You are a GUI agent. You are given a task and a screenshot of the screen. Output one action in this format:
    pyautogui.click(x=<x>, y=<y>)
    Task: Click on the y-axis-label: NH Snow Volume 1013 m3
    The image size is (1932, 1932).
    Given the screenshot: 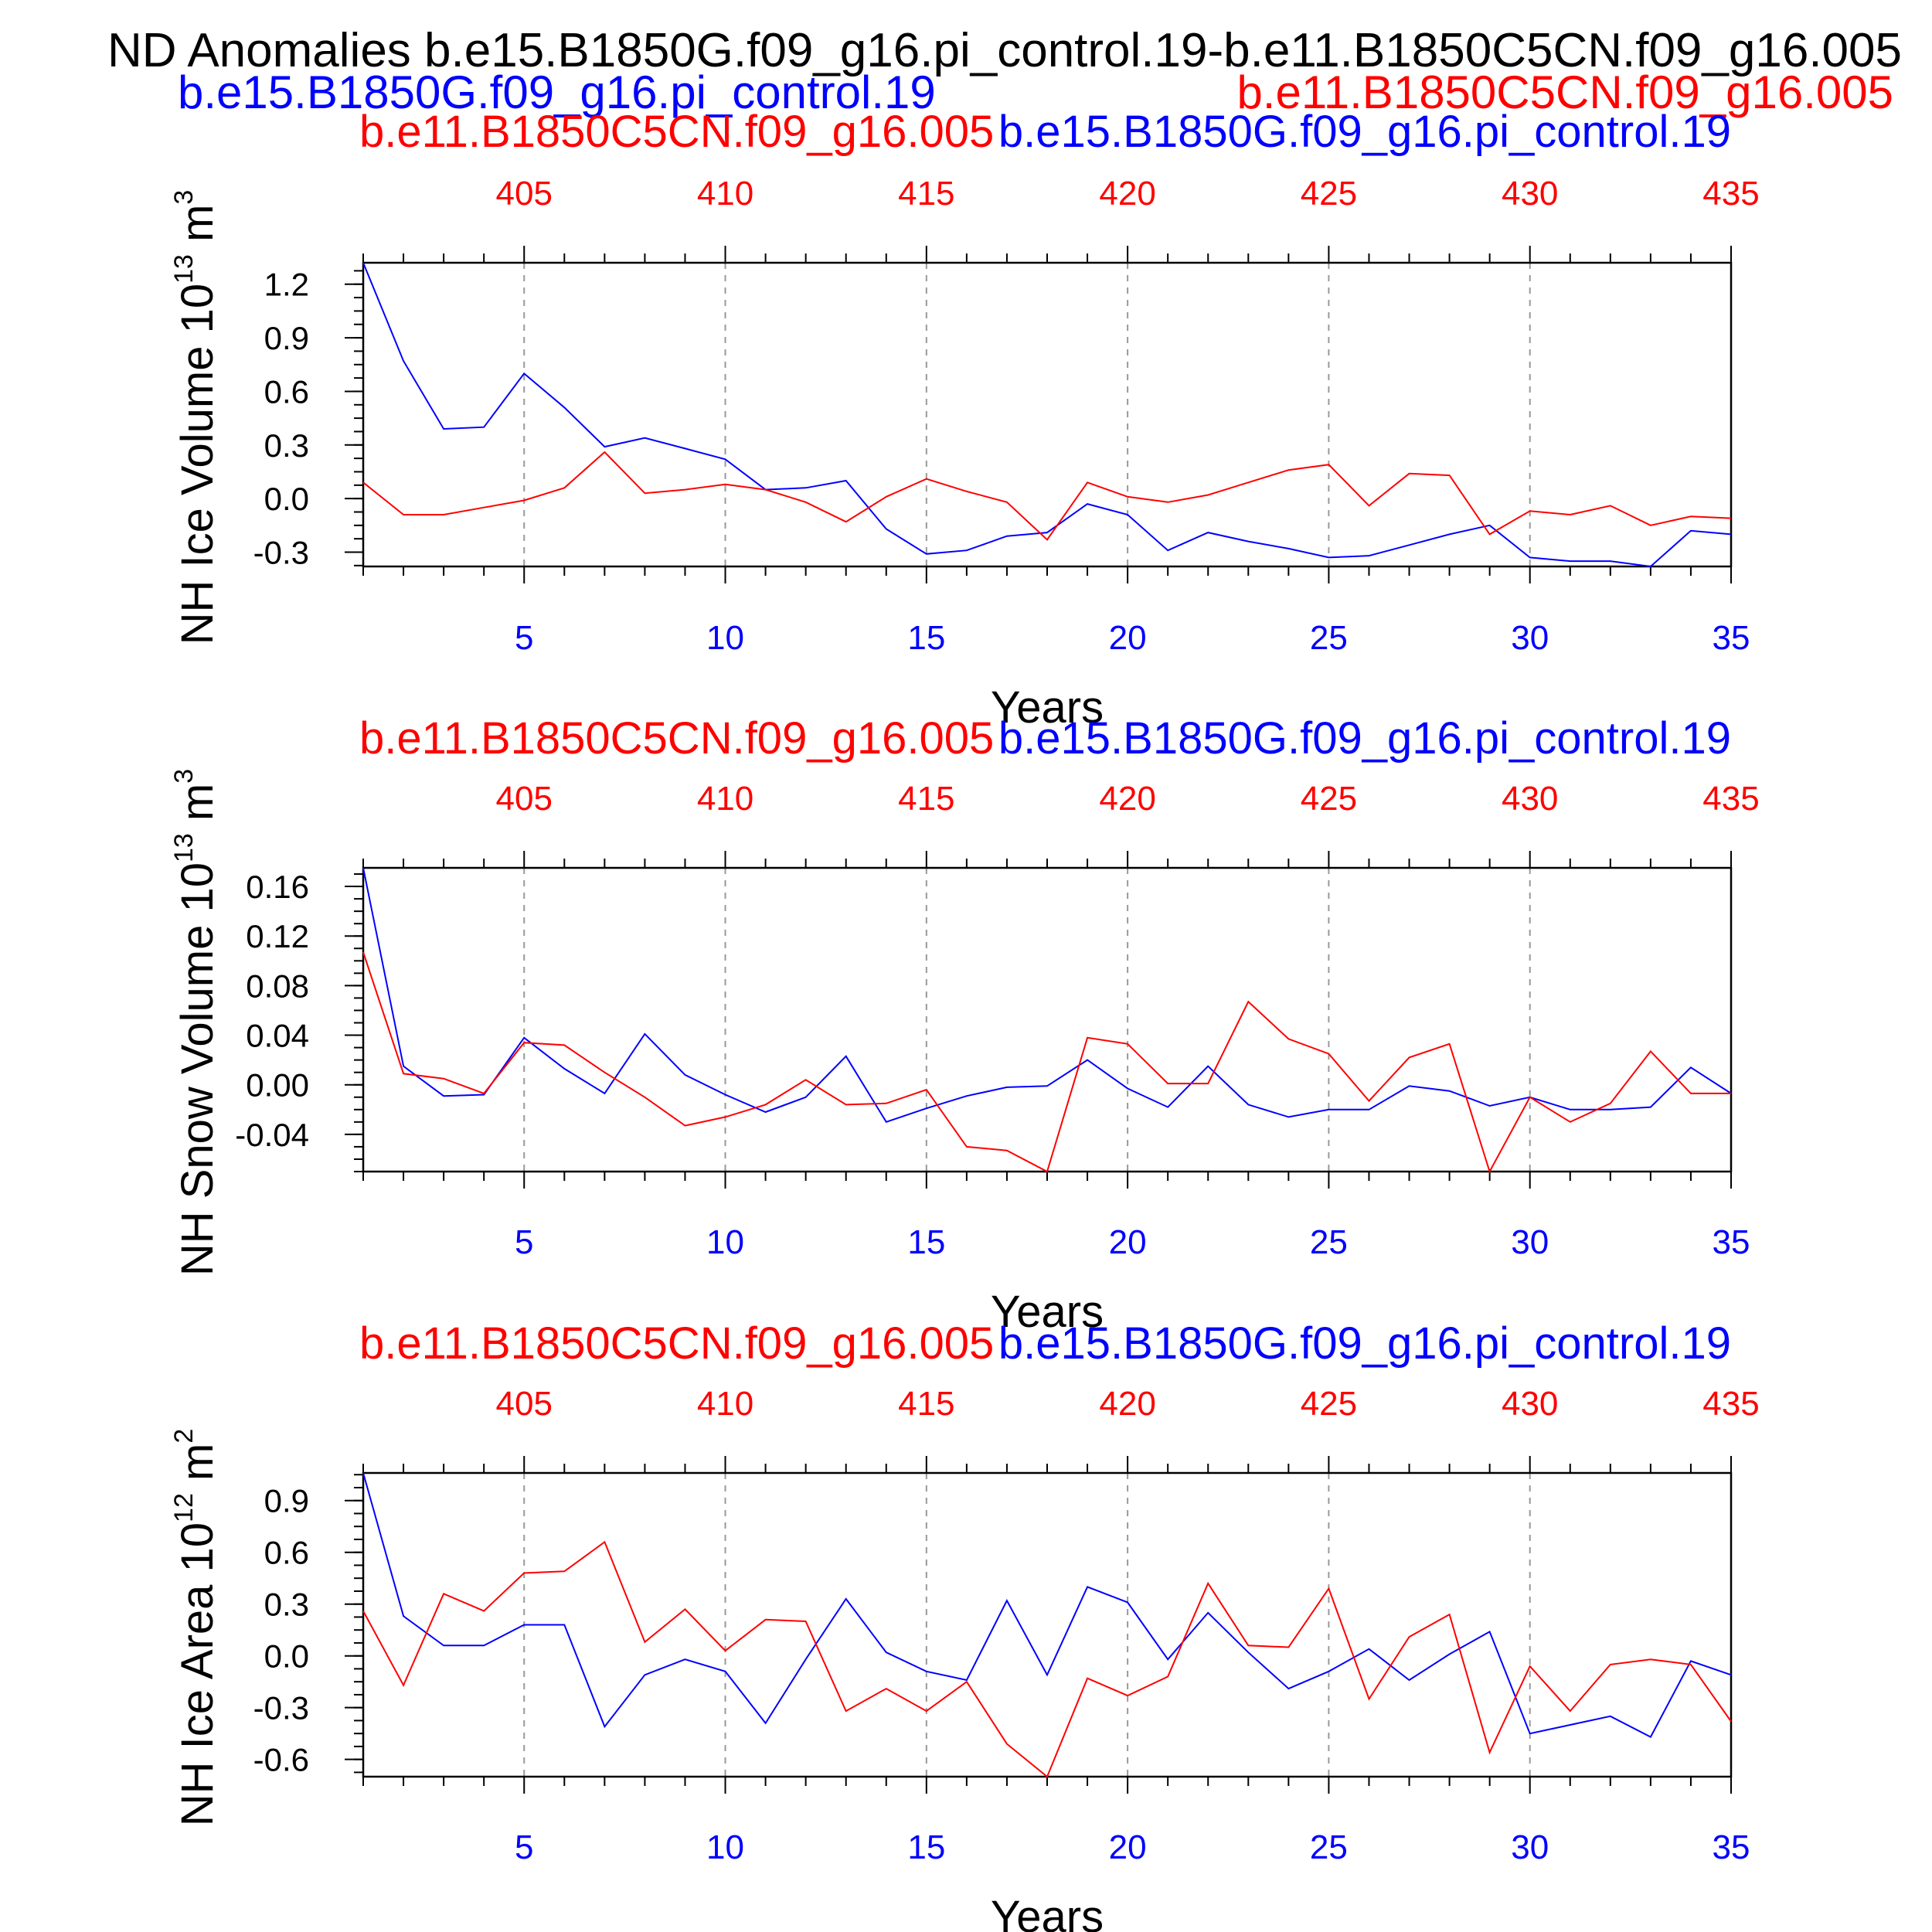 What is the action you would take?
    pyautogui.click(x=196, y=1022)
    